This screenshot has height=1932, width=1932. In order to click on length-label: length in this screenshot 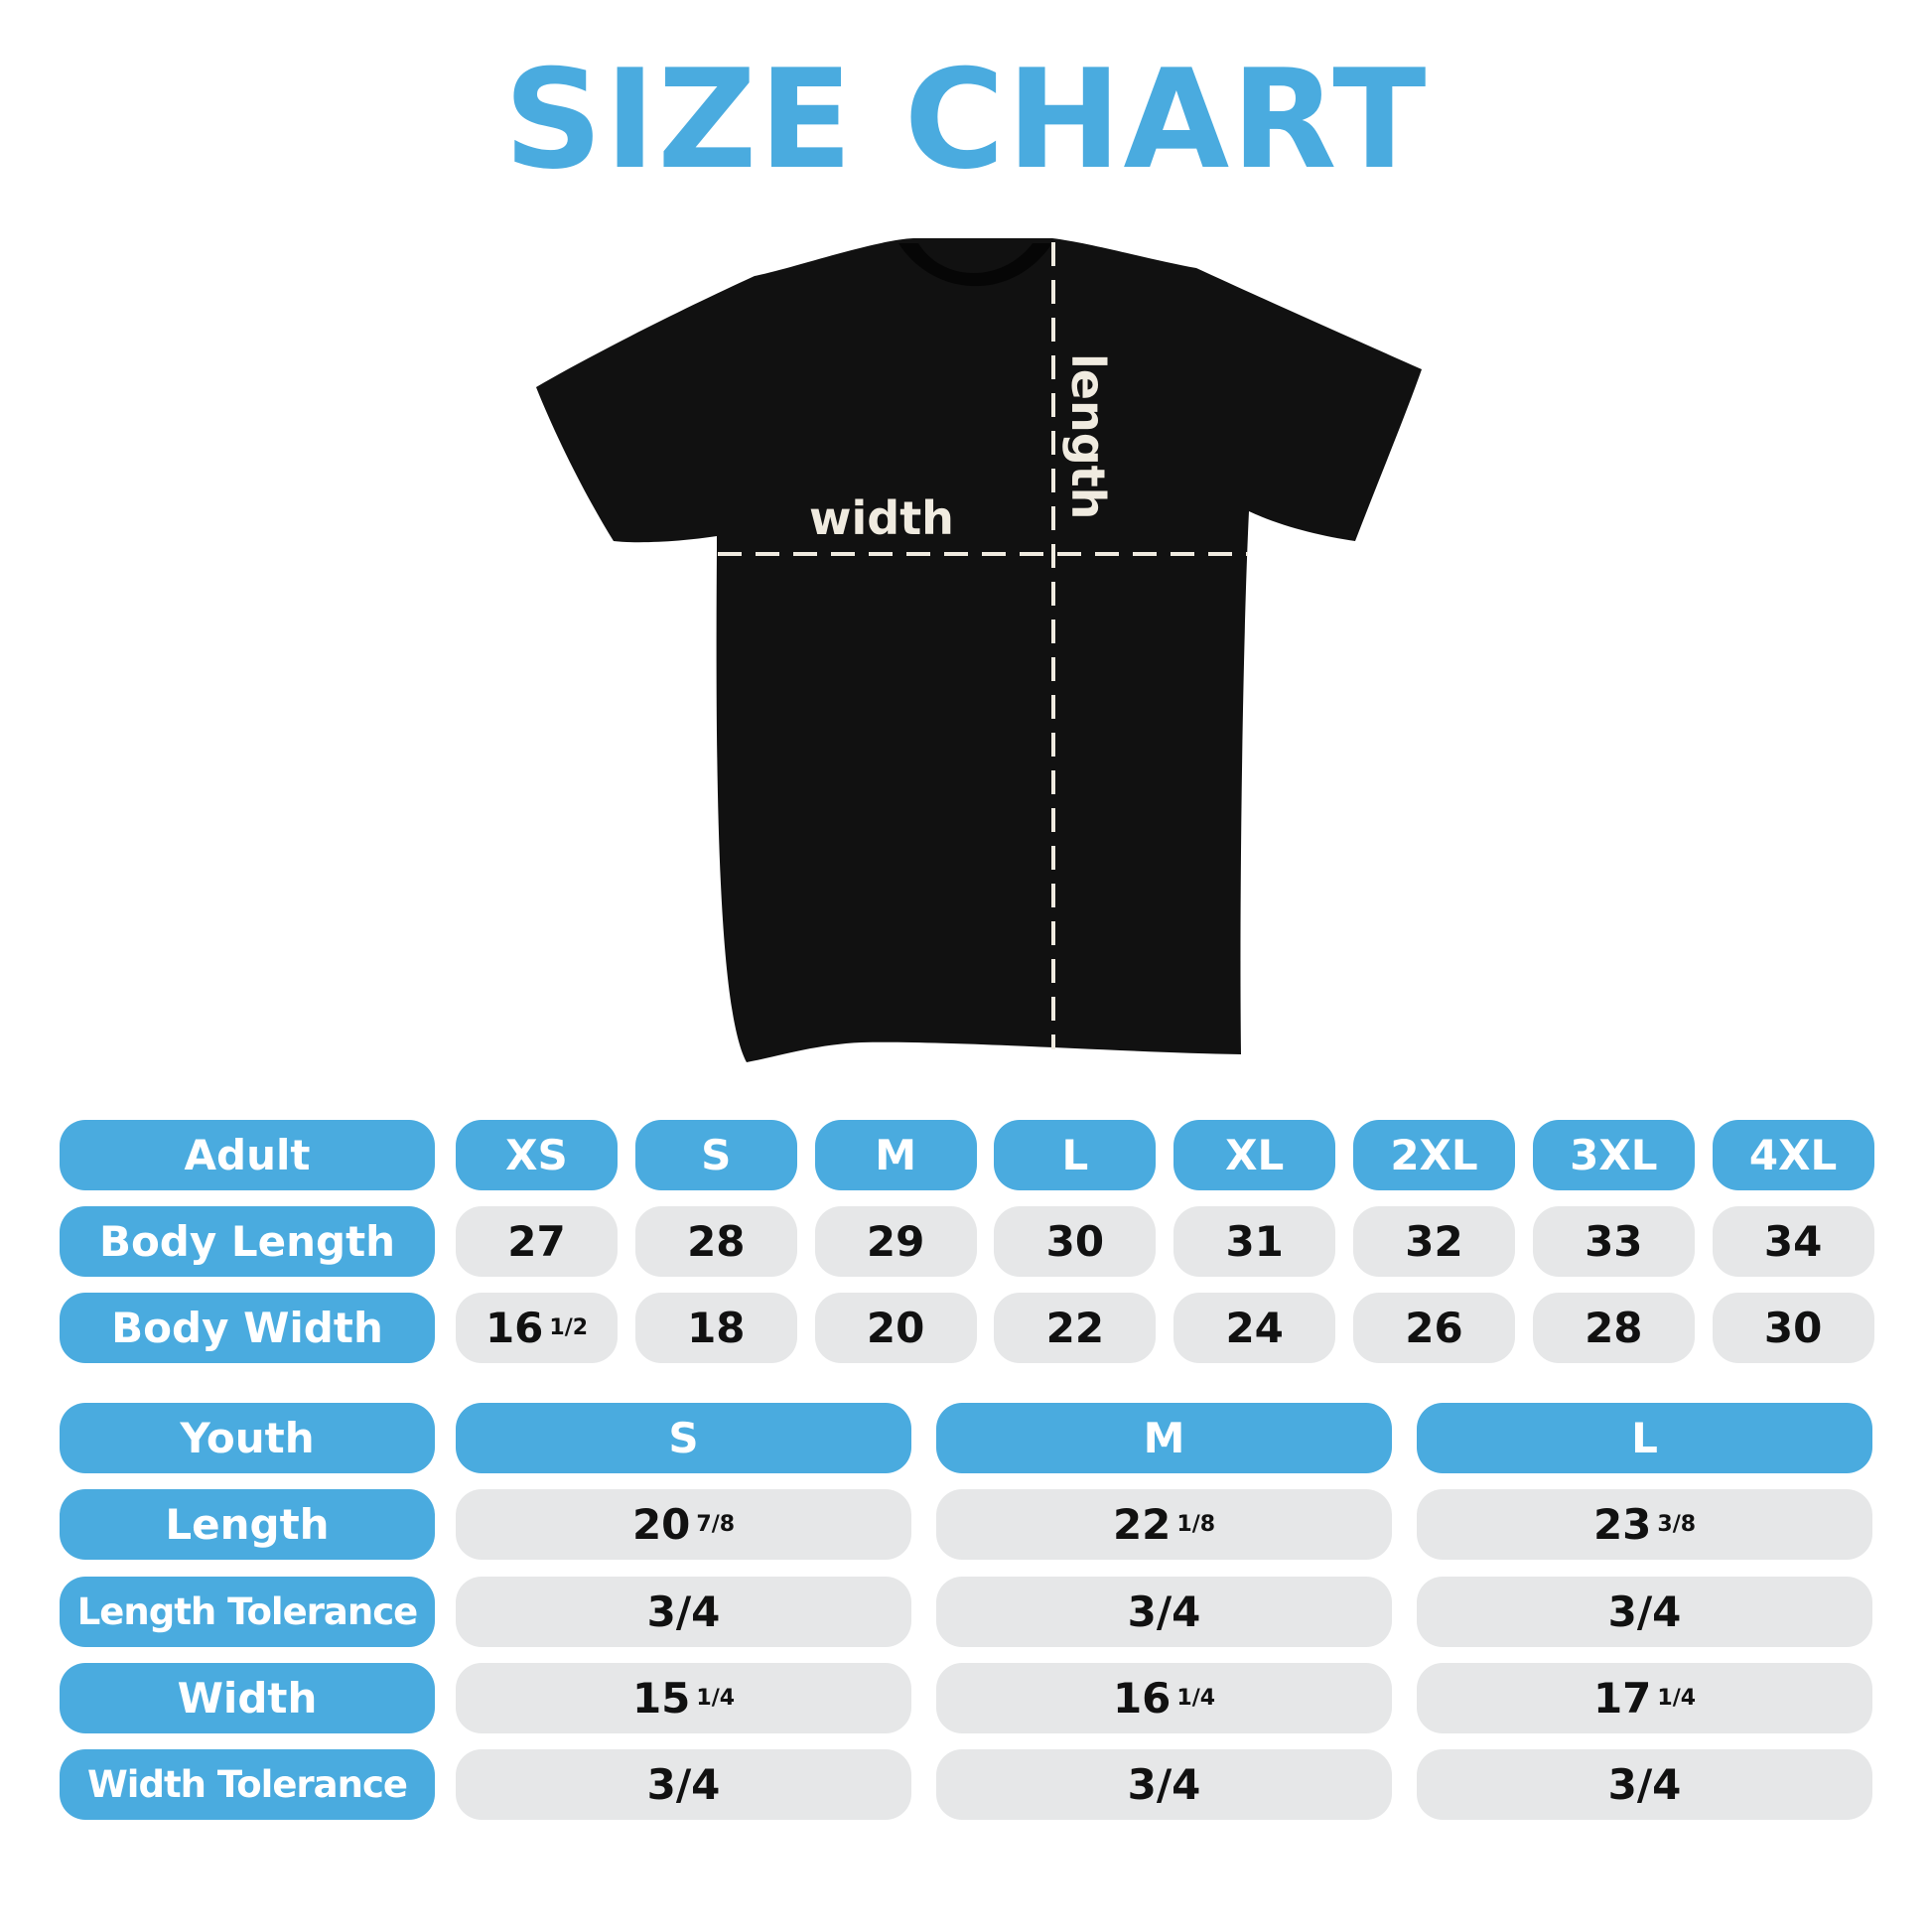, I will do `click(1088, 436)`.